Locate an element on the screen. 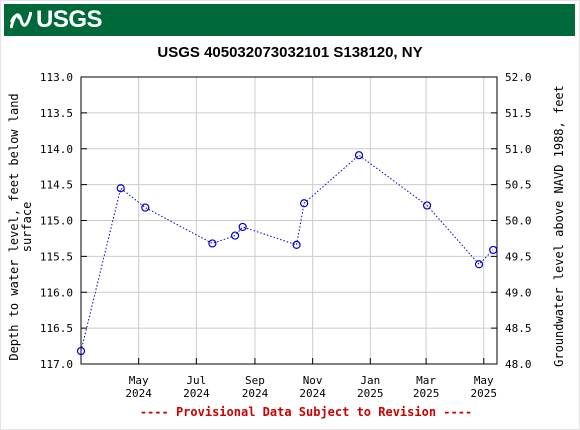 The height and width of the screenshot is (430, 580). left-tick-label: 115.0 is located at coordinates (56, 221).